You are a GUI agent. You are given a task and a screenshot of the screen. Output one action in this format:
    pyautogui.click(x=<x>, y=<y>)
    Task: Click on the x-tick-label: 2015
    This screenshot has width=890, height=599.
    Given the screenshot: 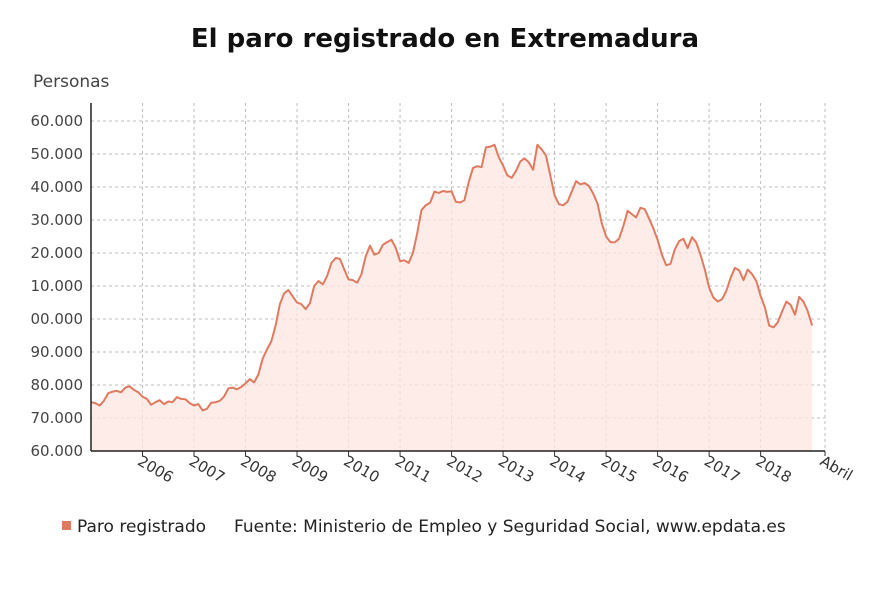 What is the action you would take?
    pyautogui.click(x=619, y=469)
    